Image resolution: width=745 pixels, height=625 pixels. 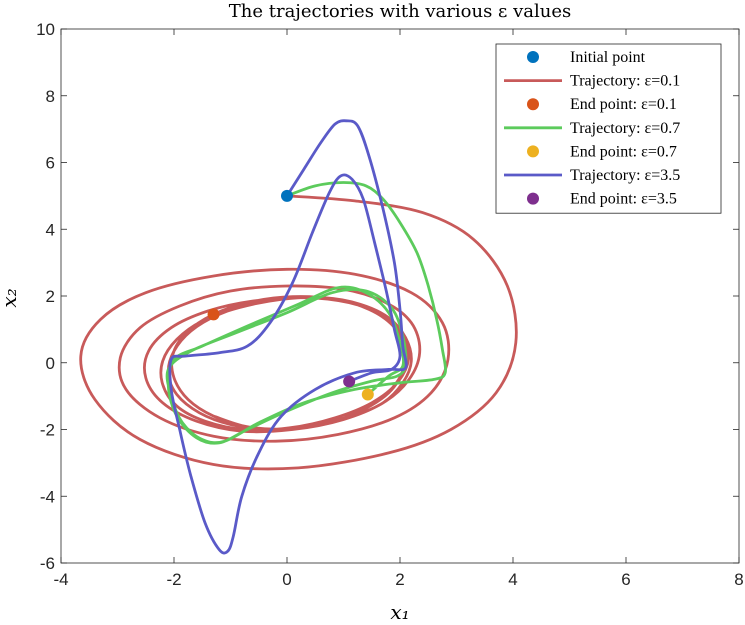 I want to click on legend-label: Trajectory: ε=0.7, so click(x=625, y=128).